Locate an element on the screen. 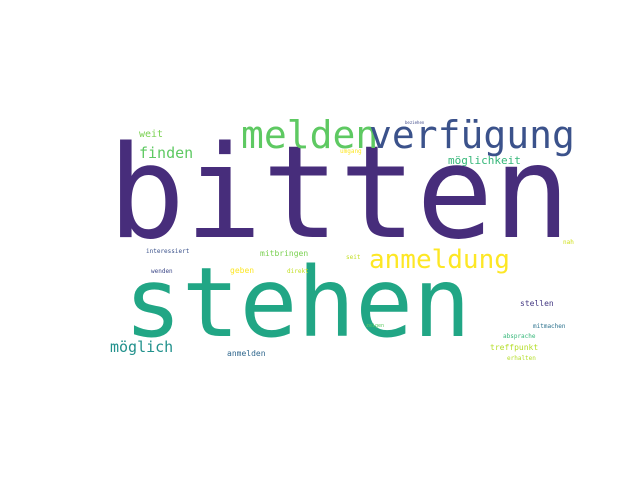 The image size is (640, 480). word-moeglich: möglich is located at coordinates (142, 347).